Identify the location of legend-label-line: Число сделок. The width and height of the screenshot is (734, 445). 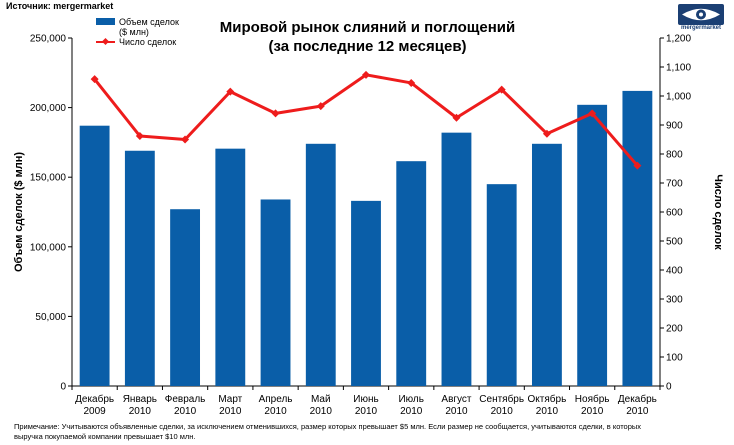
(148, 42).